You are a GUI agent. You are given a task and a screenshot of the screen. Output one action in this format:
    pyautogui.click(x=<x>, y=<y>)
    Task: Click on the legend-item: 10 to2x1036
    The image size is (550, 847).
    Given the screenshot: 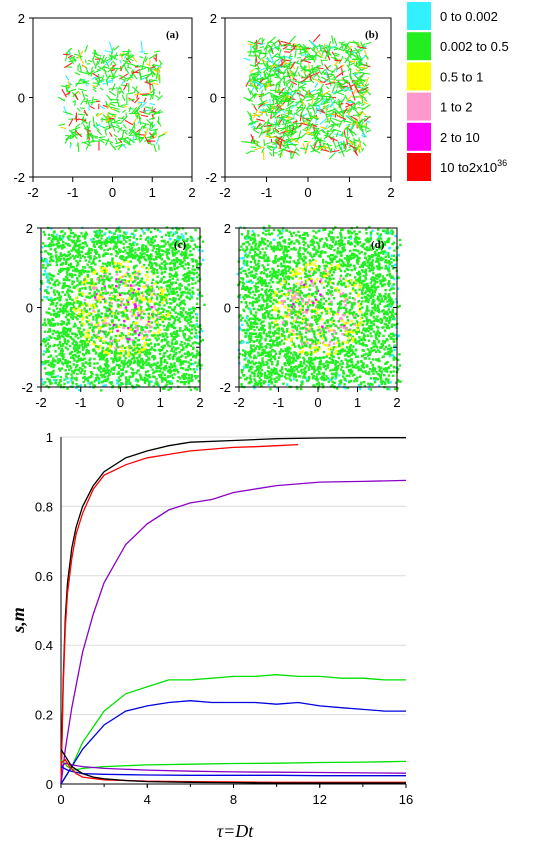 What is the action you would take?
    pyautogui.click(x=457, y=167)
    